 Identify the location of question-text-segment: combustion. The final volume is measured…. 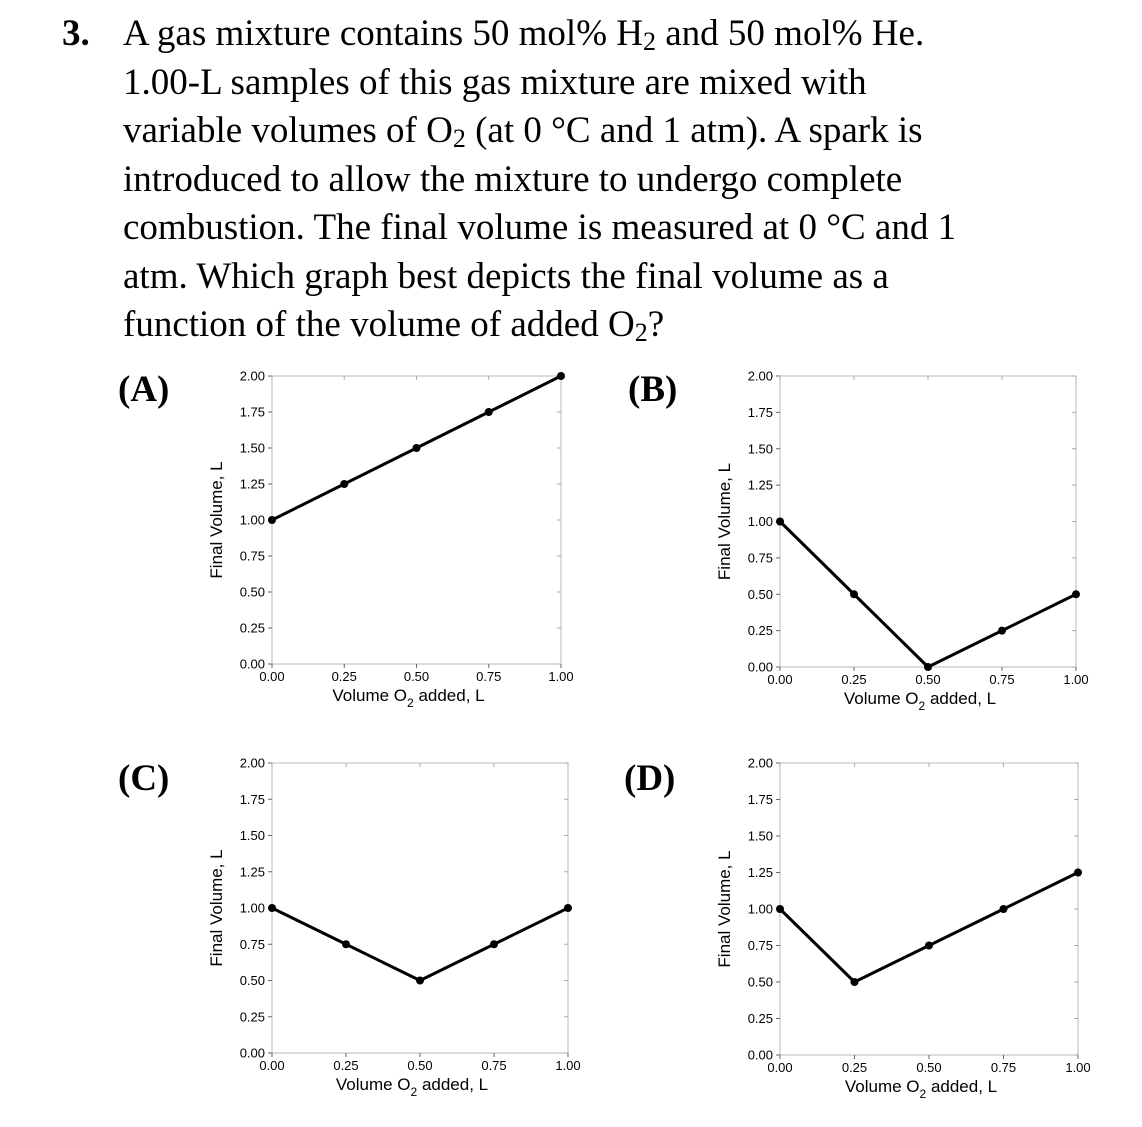
(540, 227).